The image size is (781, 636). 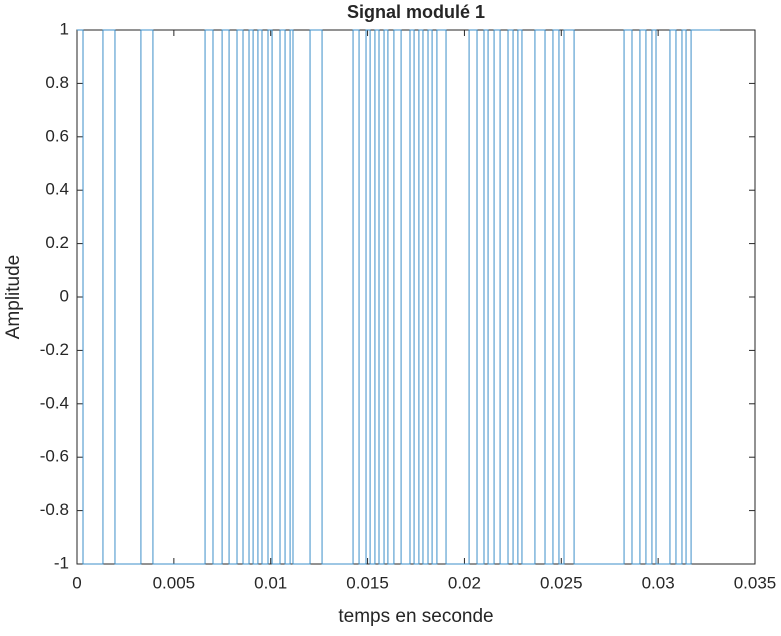 I want to click on y-tick-label: 0.6, so click(x=57, y=135).